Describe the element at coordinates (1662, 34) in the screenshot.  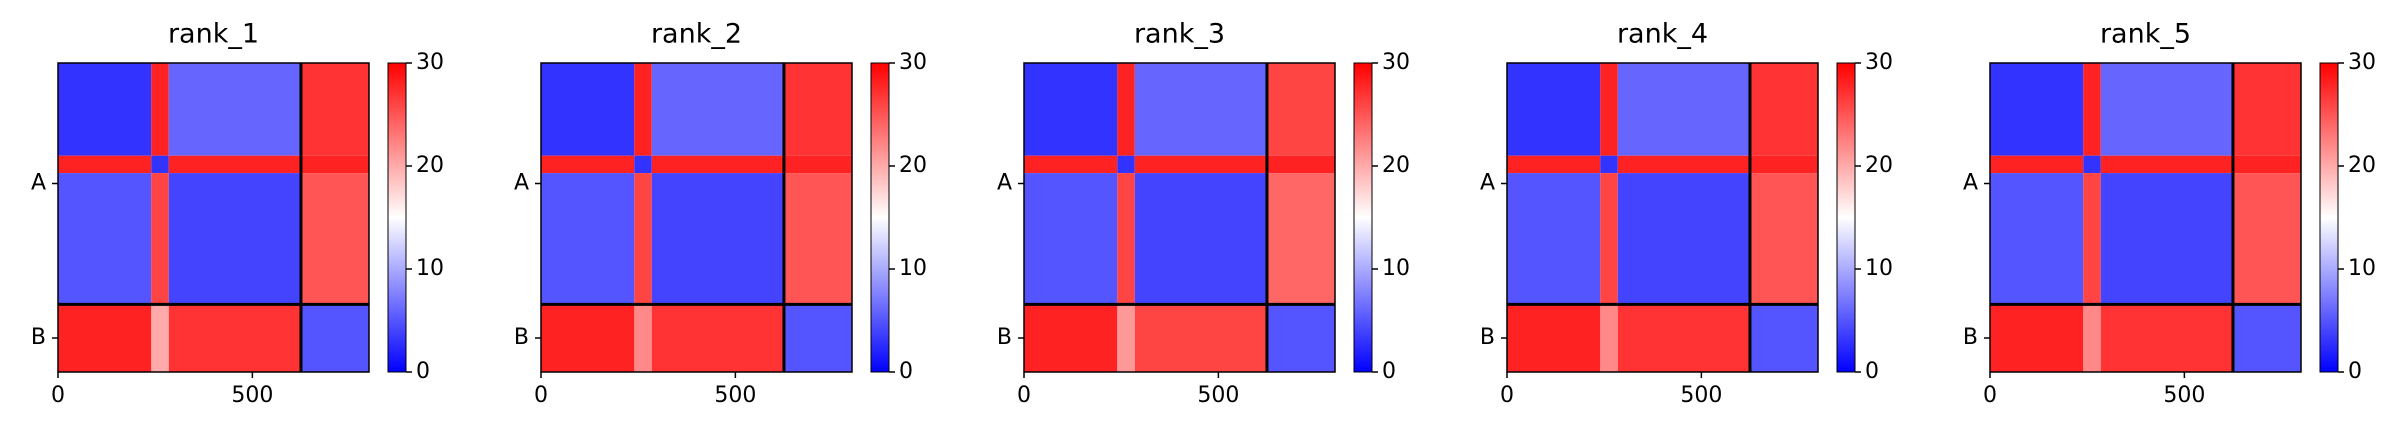
I see `panel-title: rank_4` at that location.